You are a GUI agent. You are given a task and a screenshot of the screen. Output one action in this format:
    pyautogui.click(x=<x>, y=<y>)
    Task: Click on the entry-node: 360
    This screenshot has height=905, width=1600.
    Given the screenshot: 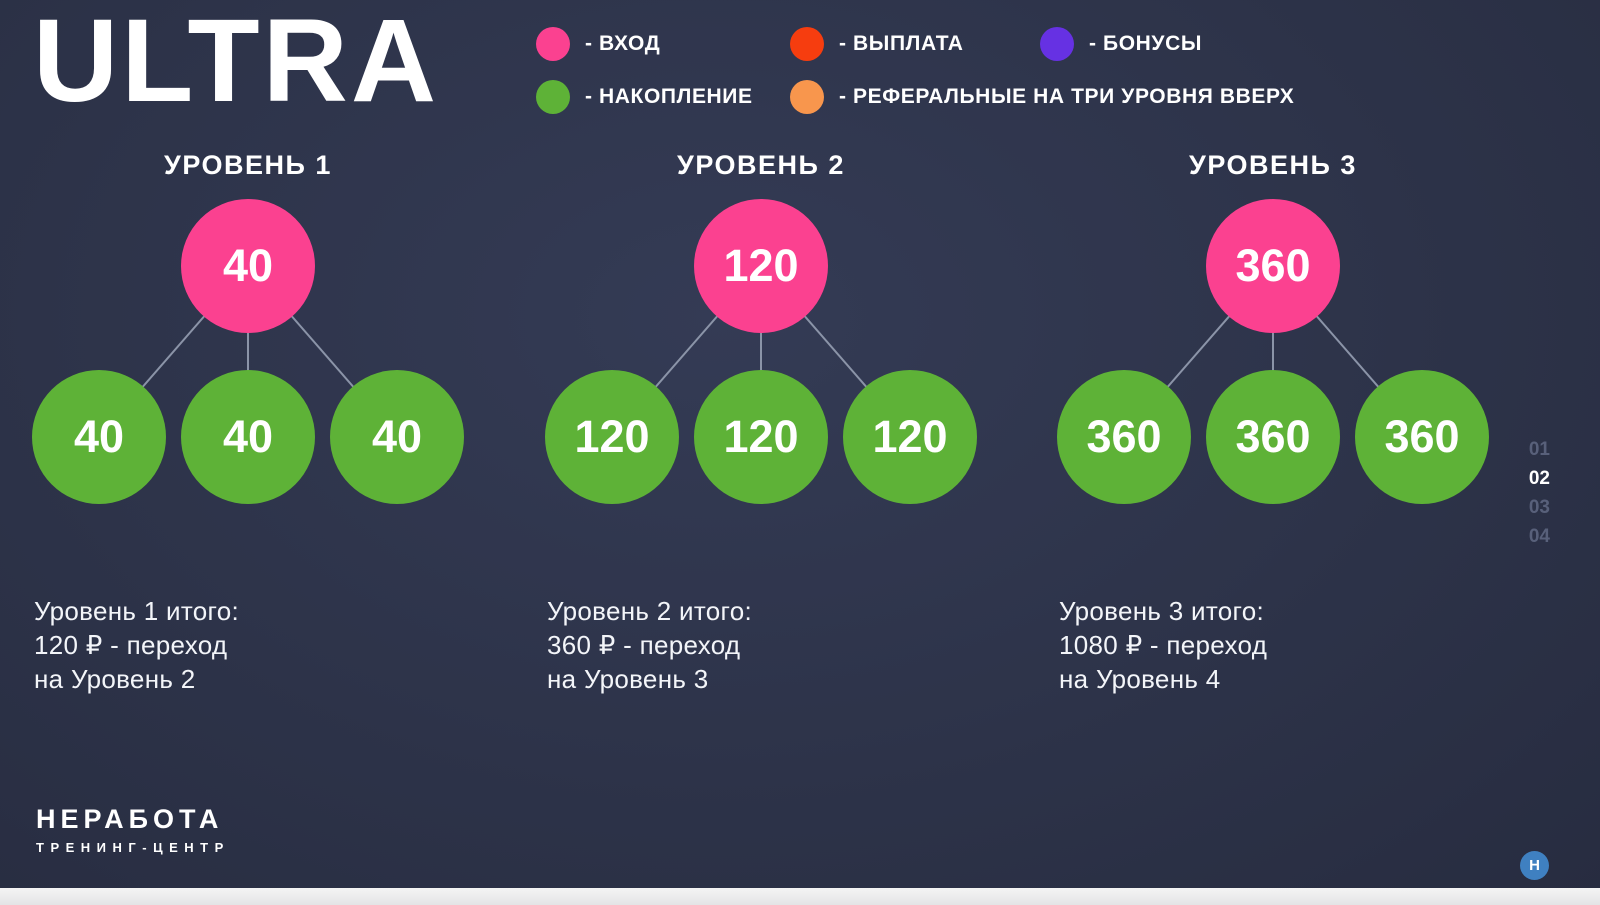 What is the action you would take?
    pyautogui.click(x=1273, y=266)
    